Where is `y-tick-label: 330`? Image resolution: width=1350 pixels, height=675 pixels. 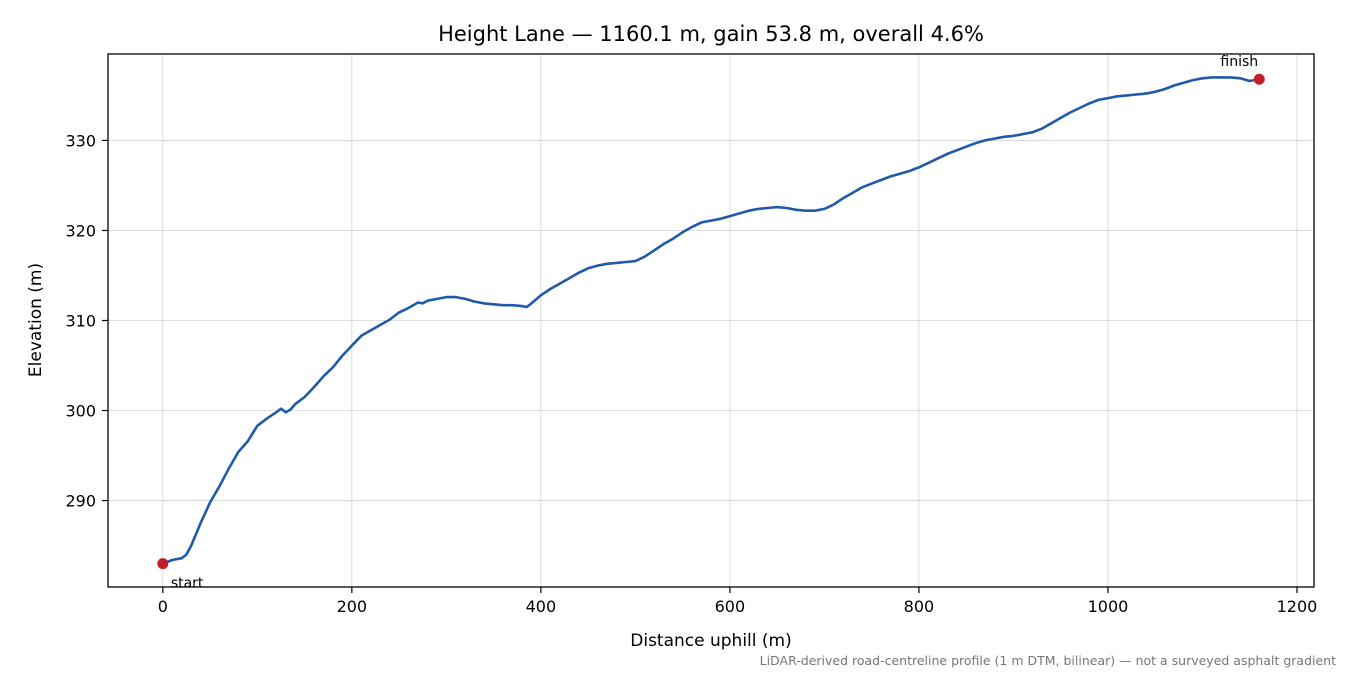
y-tick-label: 330 is located at coordinates (80, 140).